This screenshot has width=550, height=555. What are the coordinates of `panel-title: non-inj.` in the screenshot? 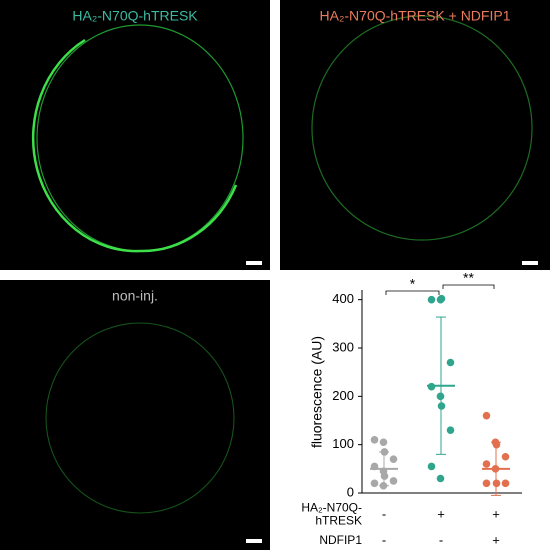 It's located at (135, 296).